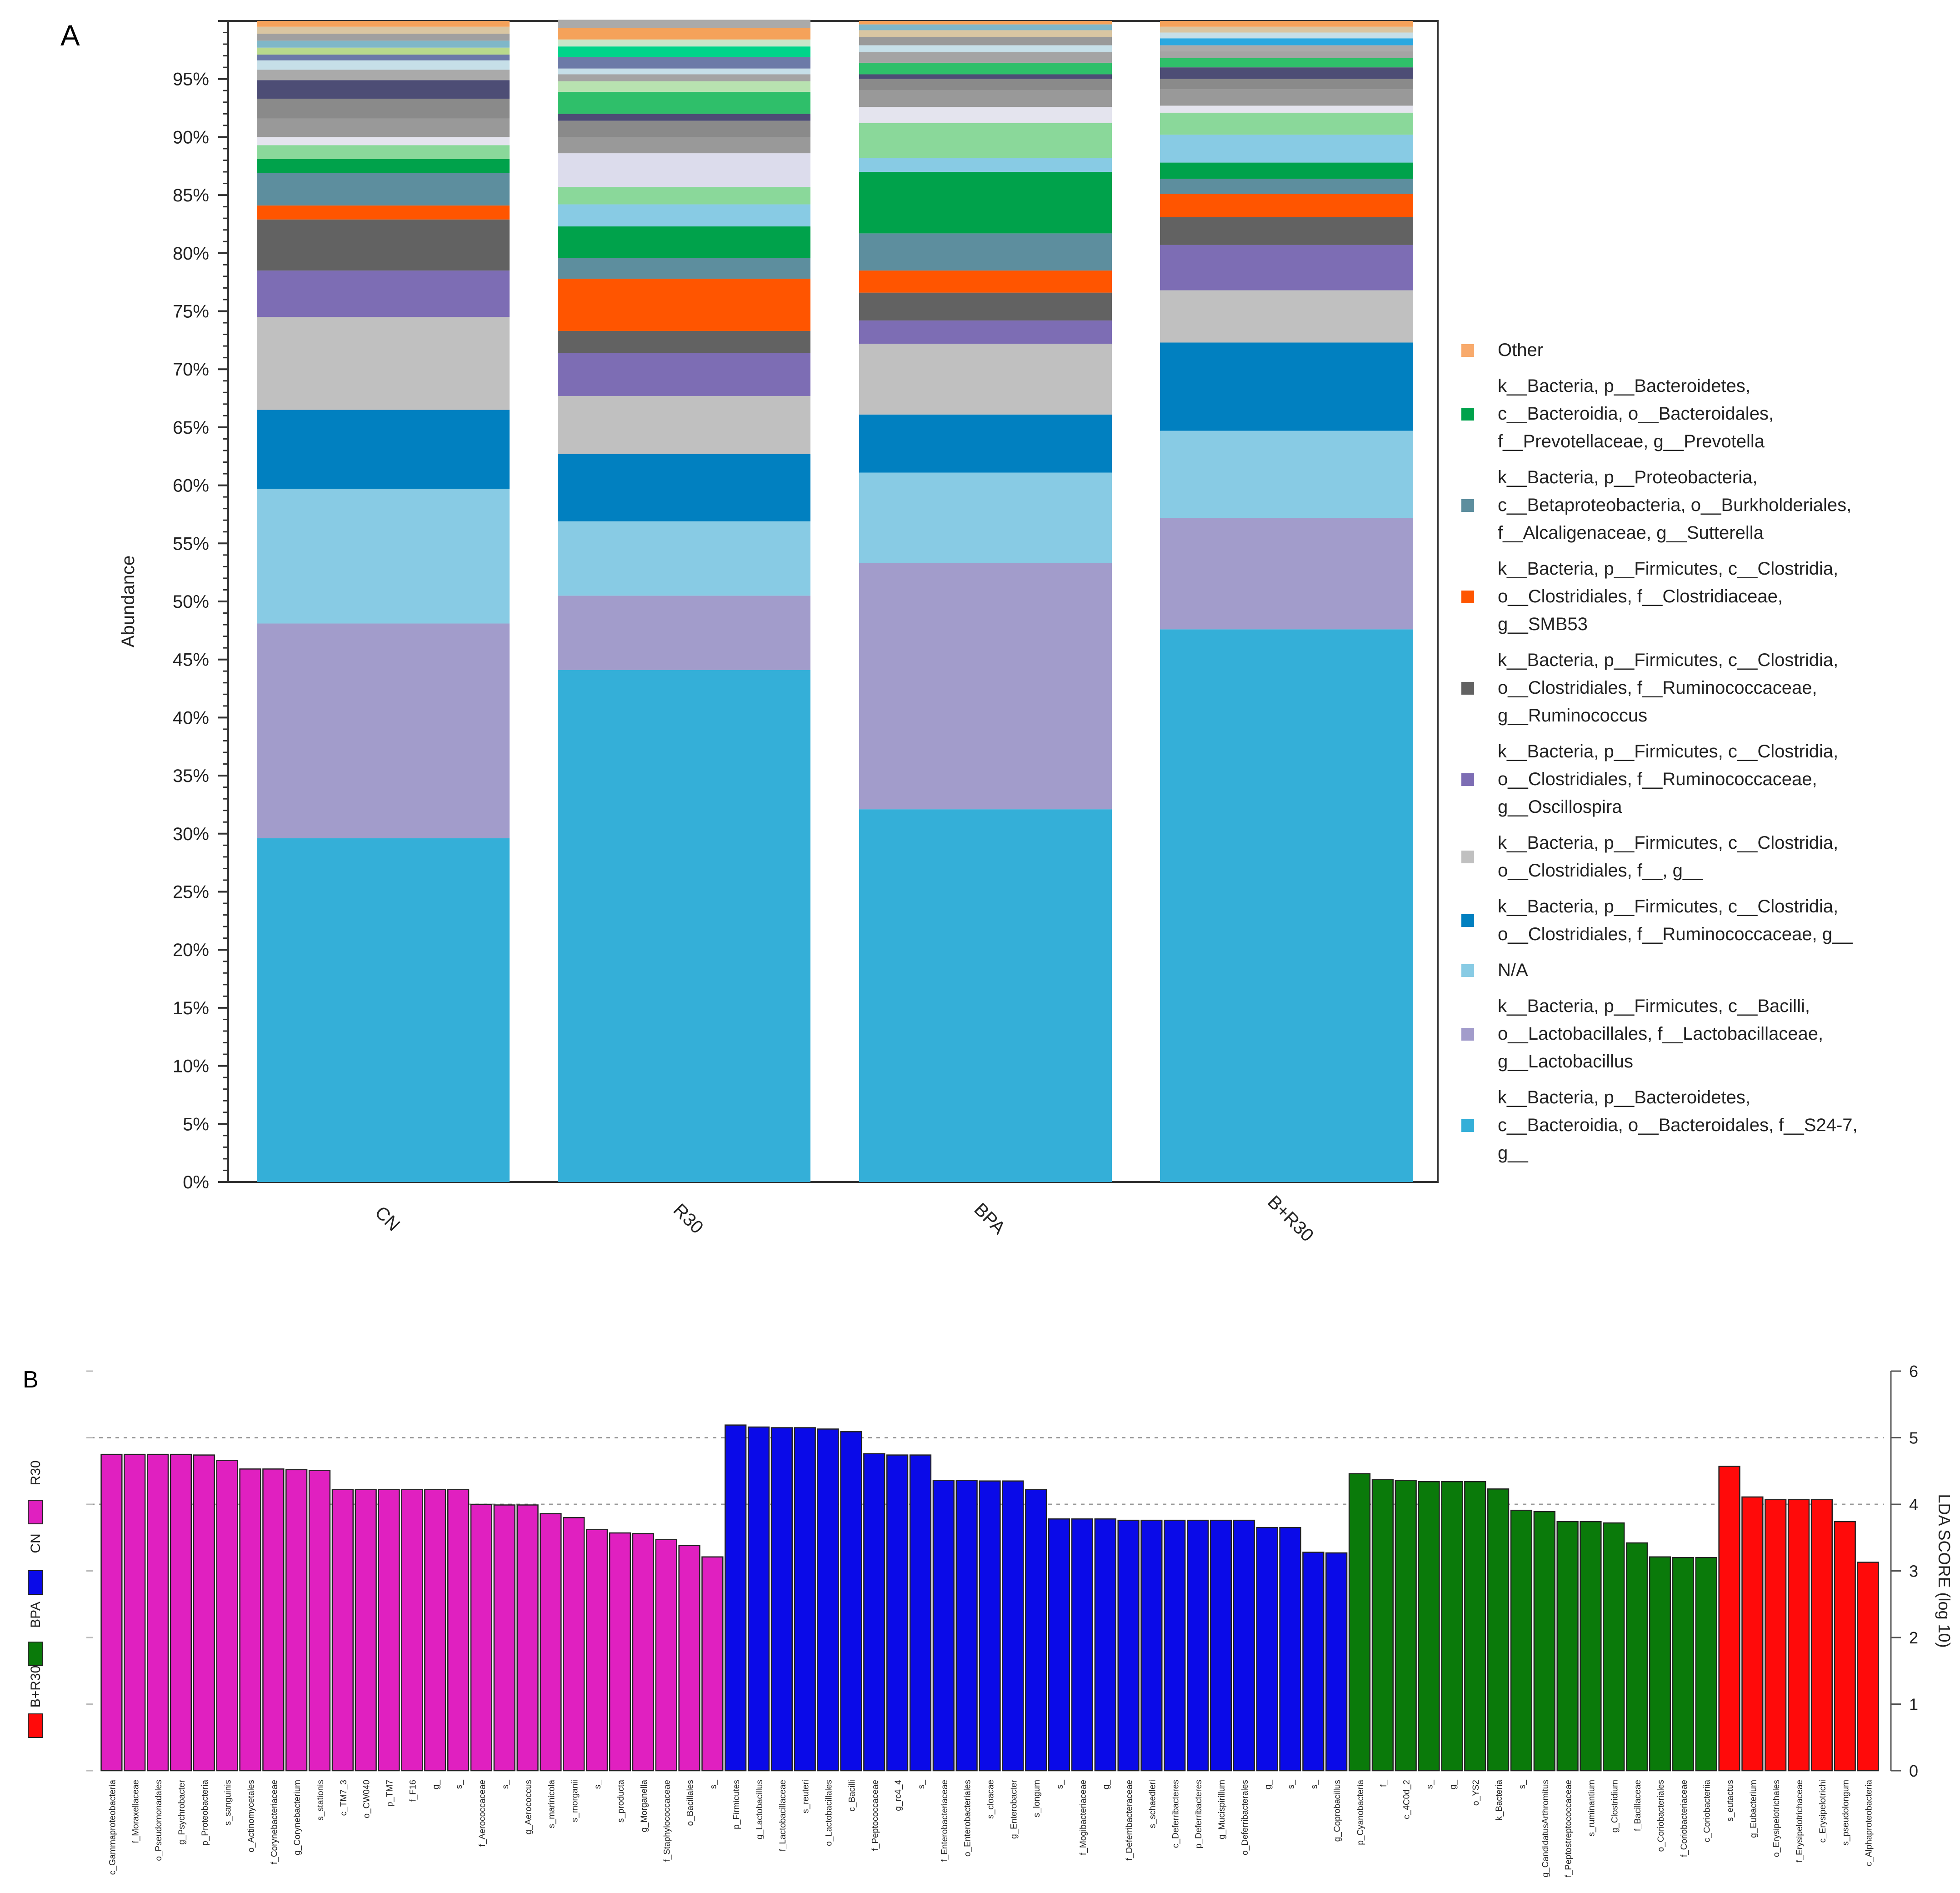 The width and height of the screenshot is (1960, 1893). I want to click on x-tick-label: p_TM7, so click(390, 1793).